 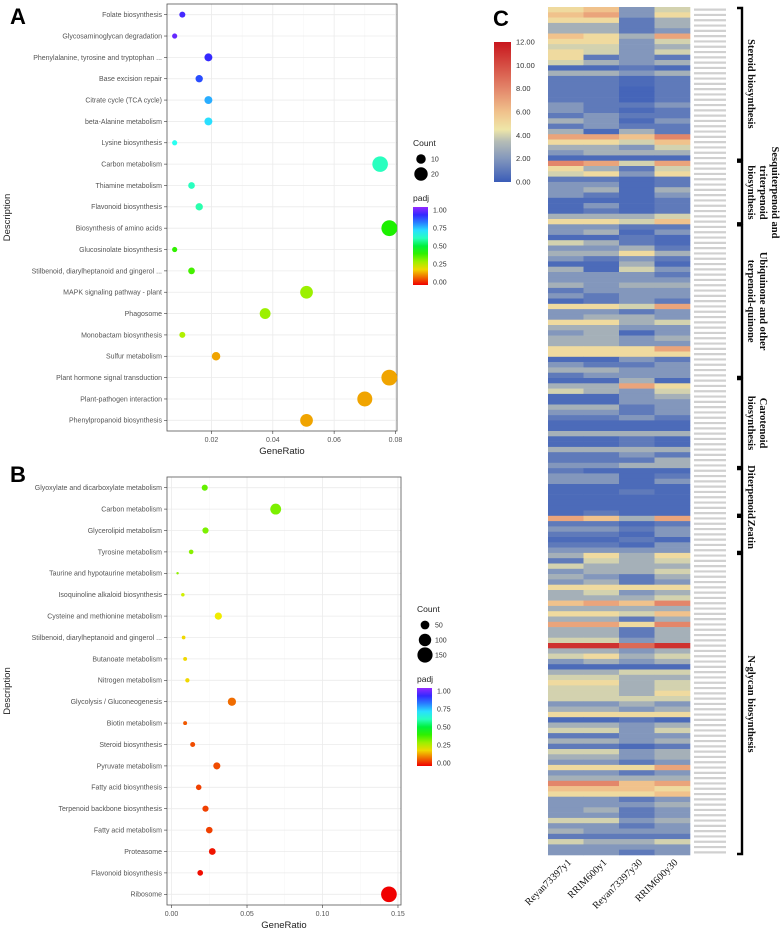 What do you see at coordinates (440, 229) in the screenshot?
I see `color-legend-label: 0.75` at bounding box center [440, 229].